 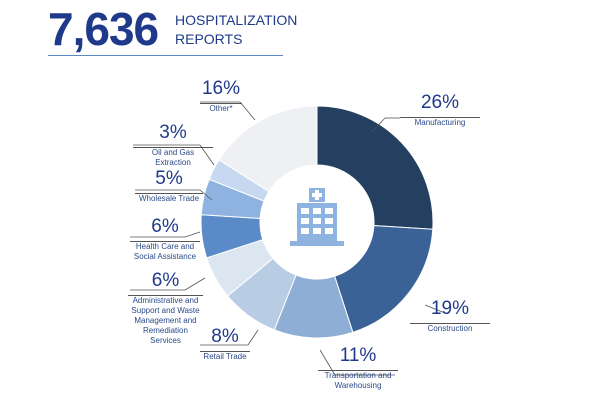 What do you see at coordinates (317, 217) in the screenshot?
I see `hospital-icon` at bounding box center [317, 217].